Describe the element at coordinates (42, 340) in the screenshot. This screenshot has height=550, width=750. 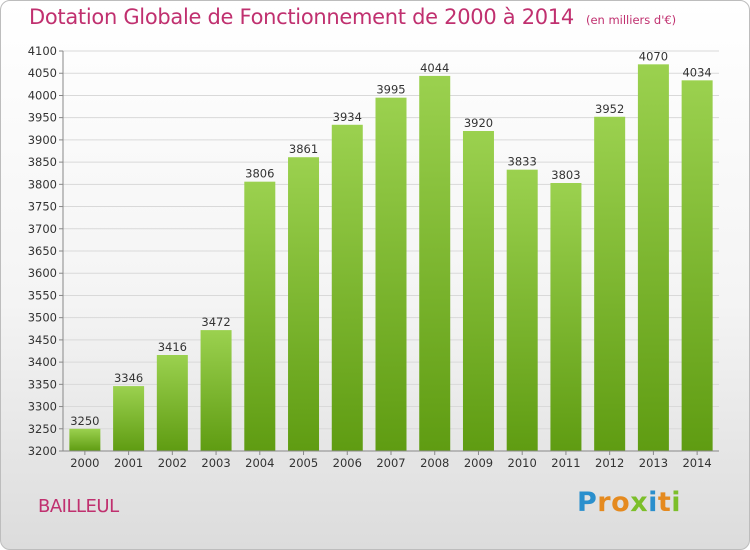
I see `y-tick-label: 3450` at that location.